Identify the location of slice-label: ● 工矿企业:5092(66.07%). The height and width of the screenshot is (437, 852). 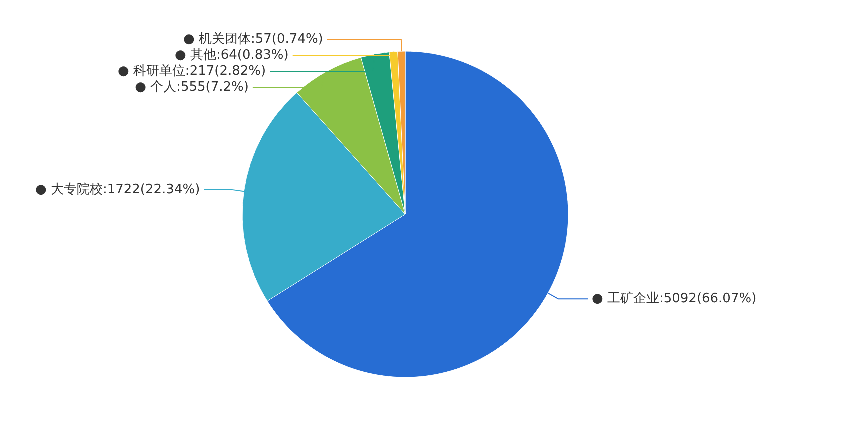
(674, 299).